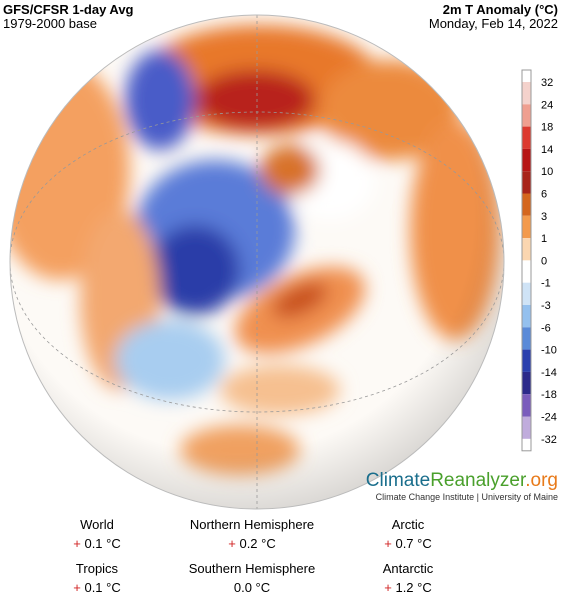 The width and height of the screenshot is (562, 594). I want to click on stat-label: Southern Hemisphere, so click(252, 568).